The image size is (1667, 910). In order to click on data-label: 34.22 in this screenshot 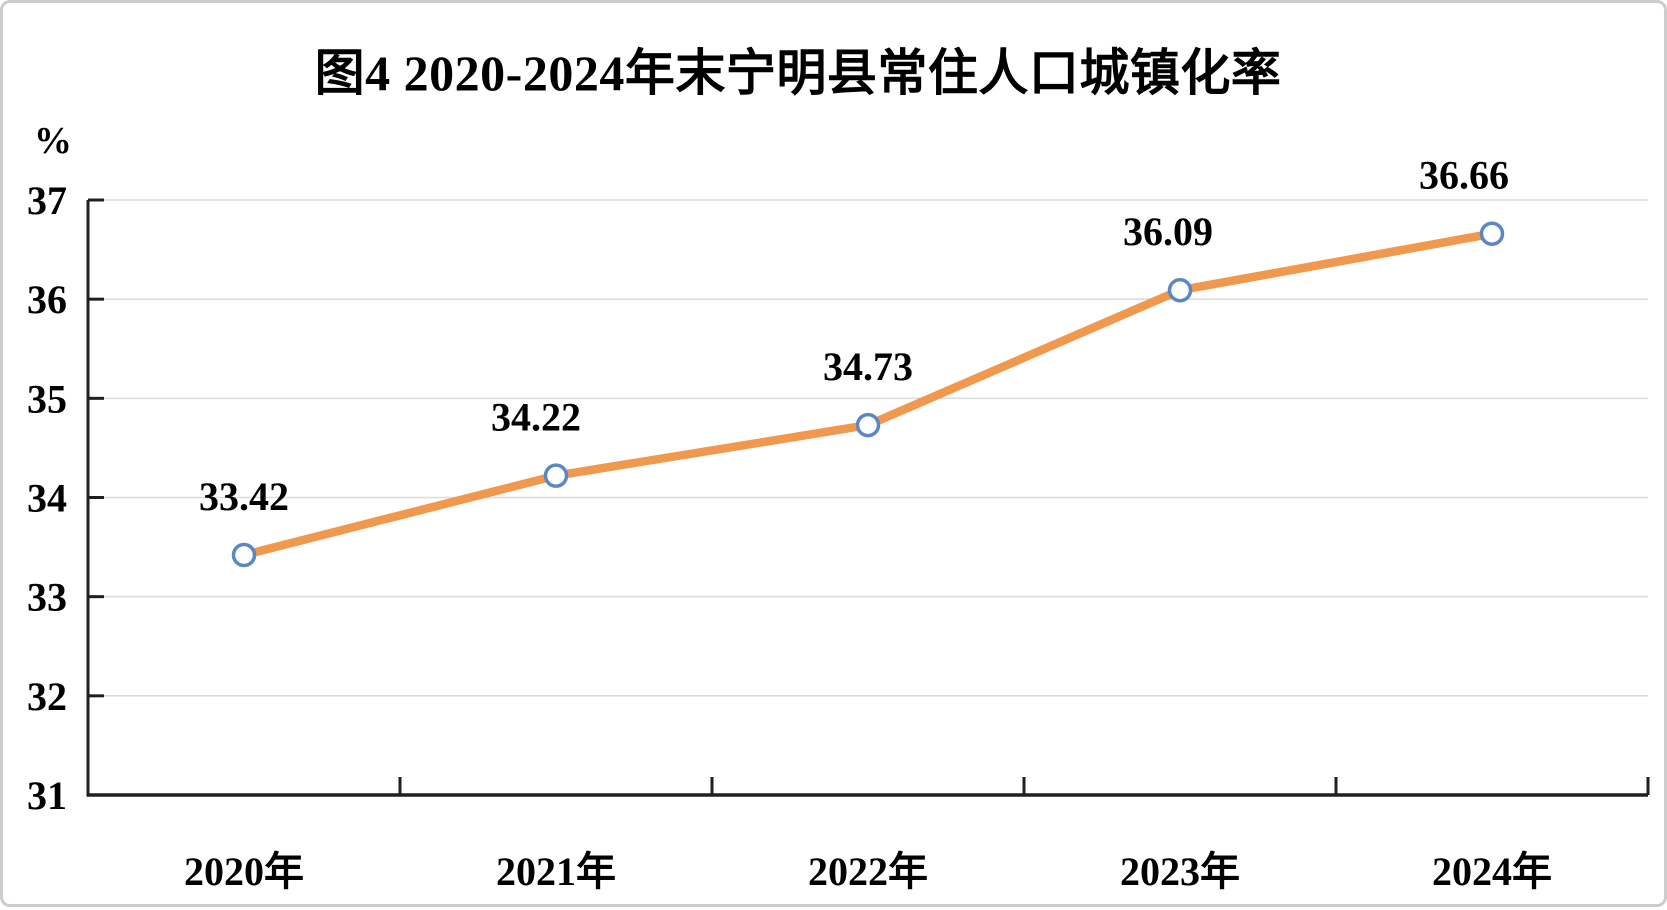, I will do `click(536, 417)`.